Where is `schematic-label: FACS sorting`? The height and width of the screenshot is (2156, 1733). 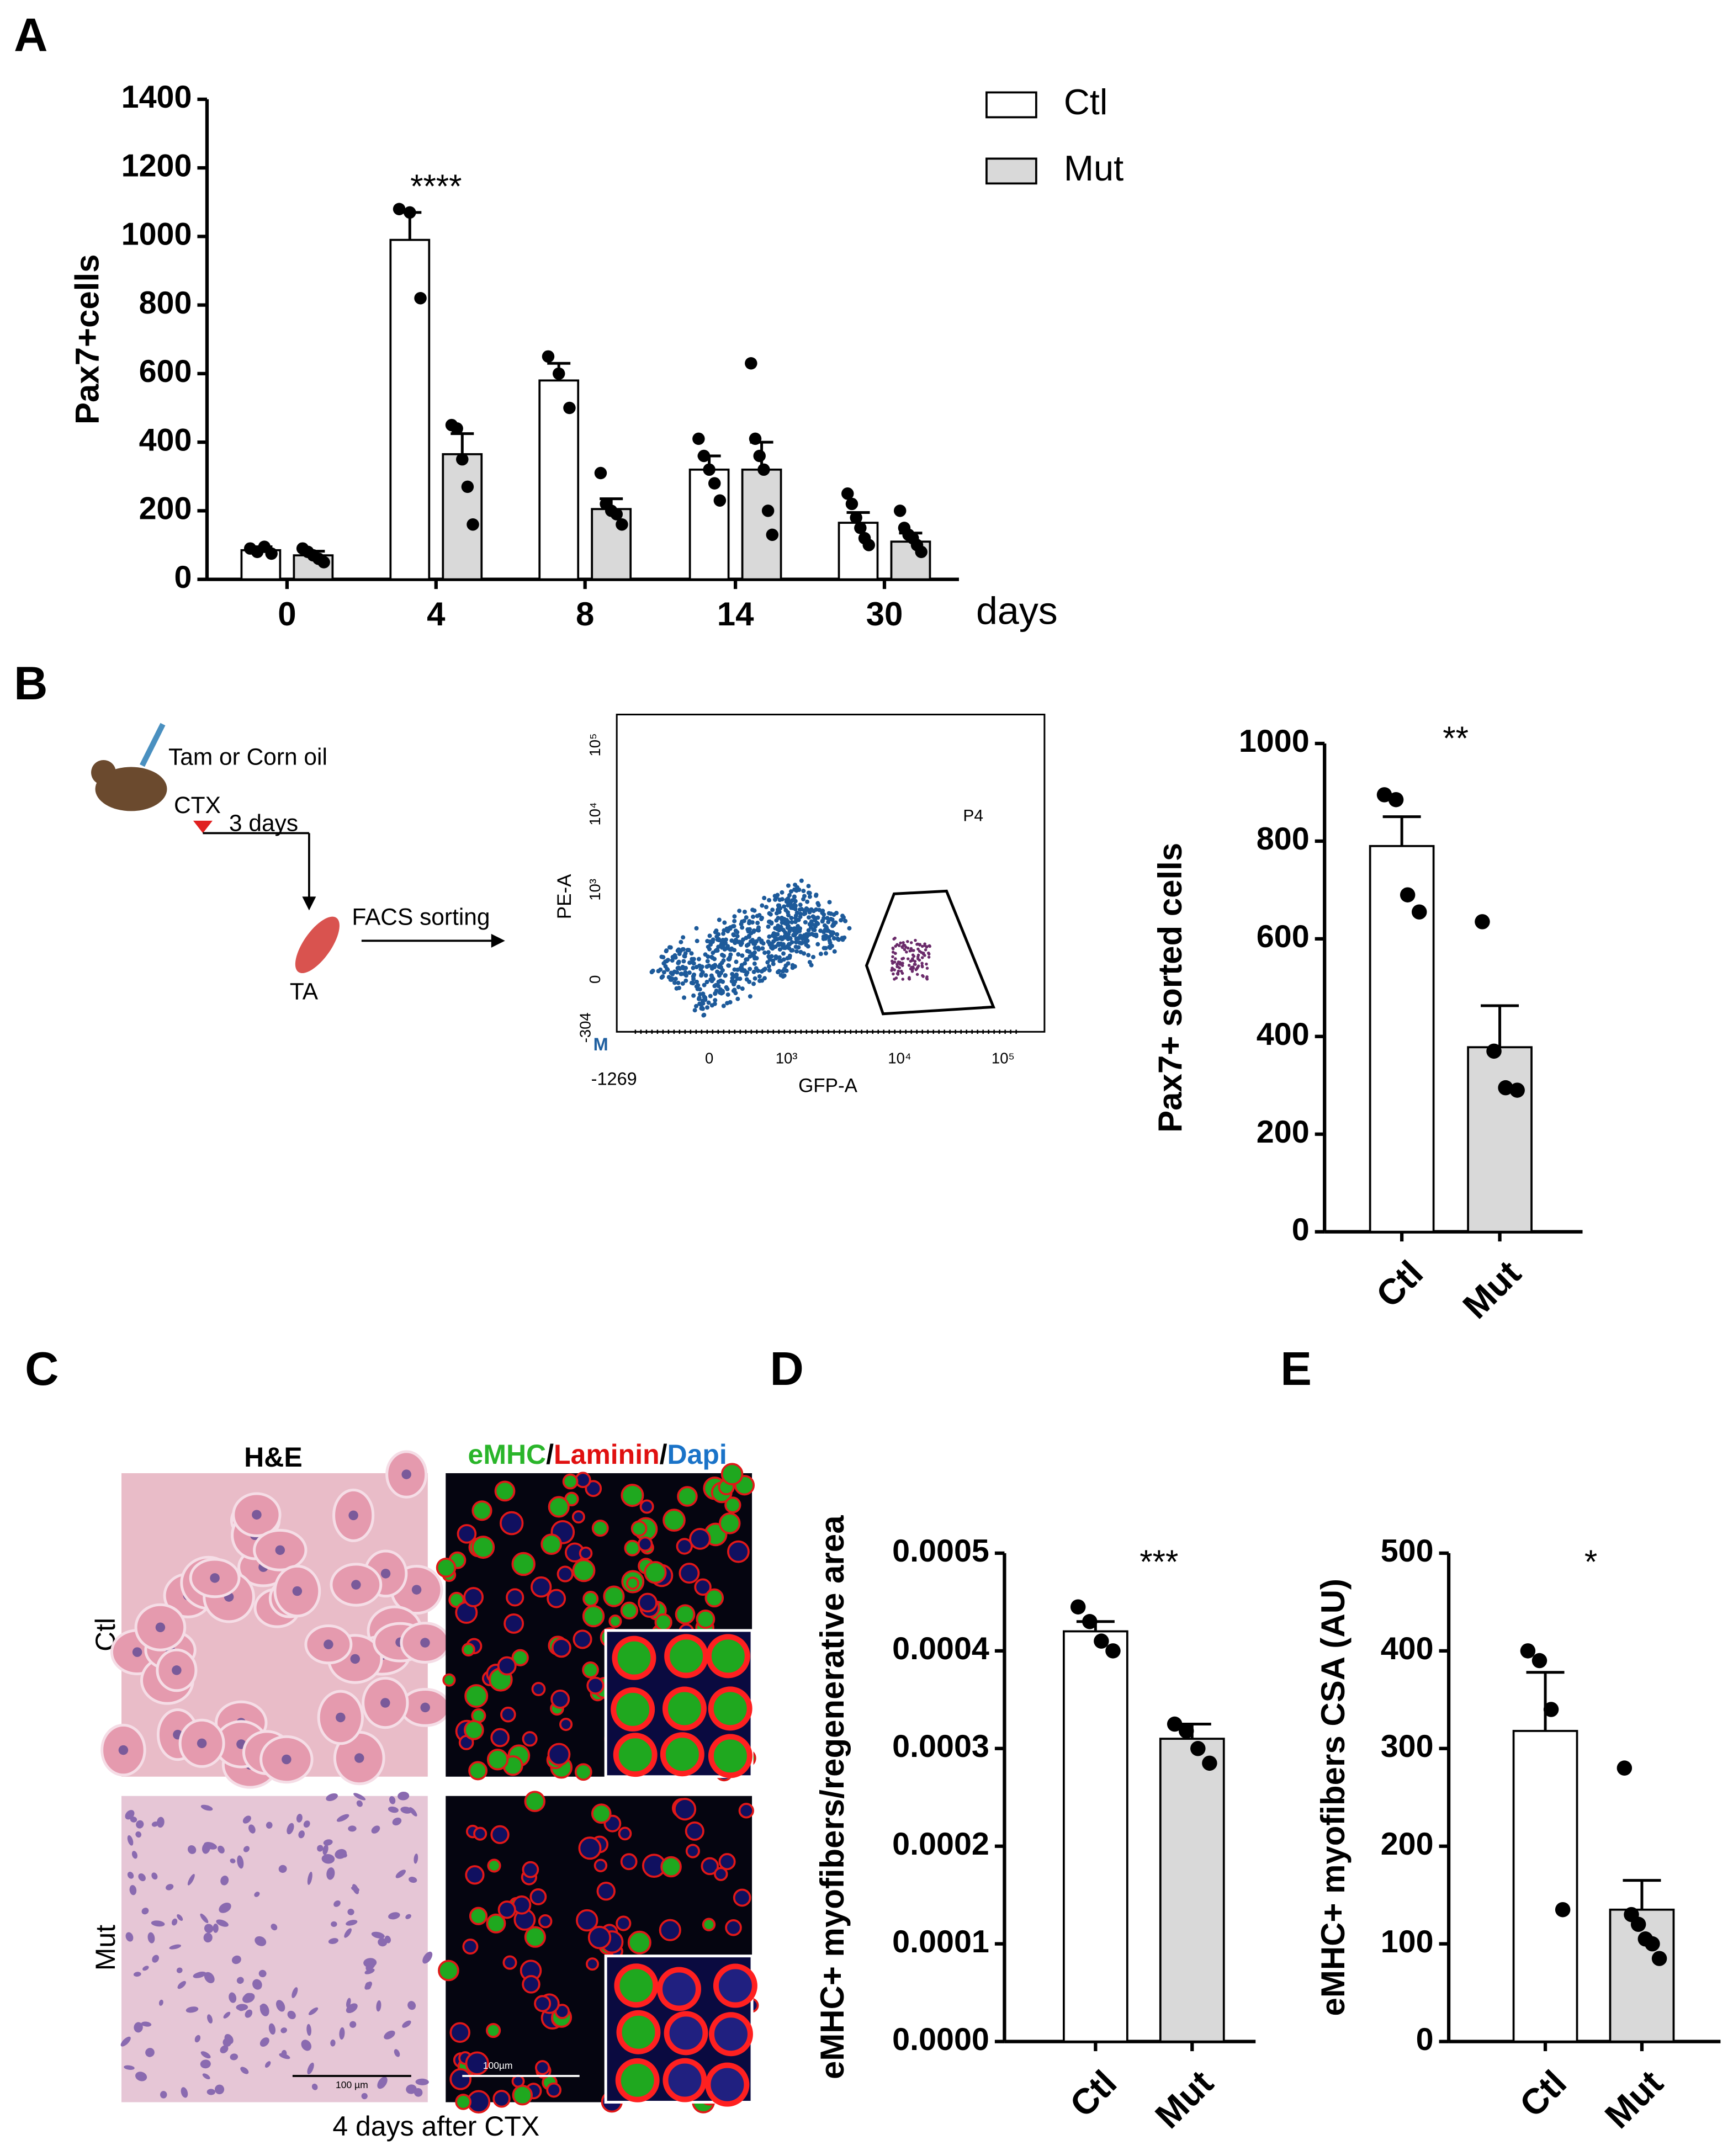 schematic-label: FACS sorting is located at coordinates (421, 918).